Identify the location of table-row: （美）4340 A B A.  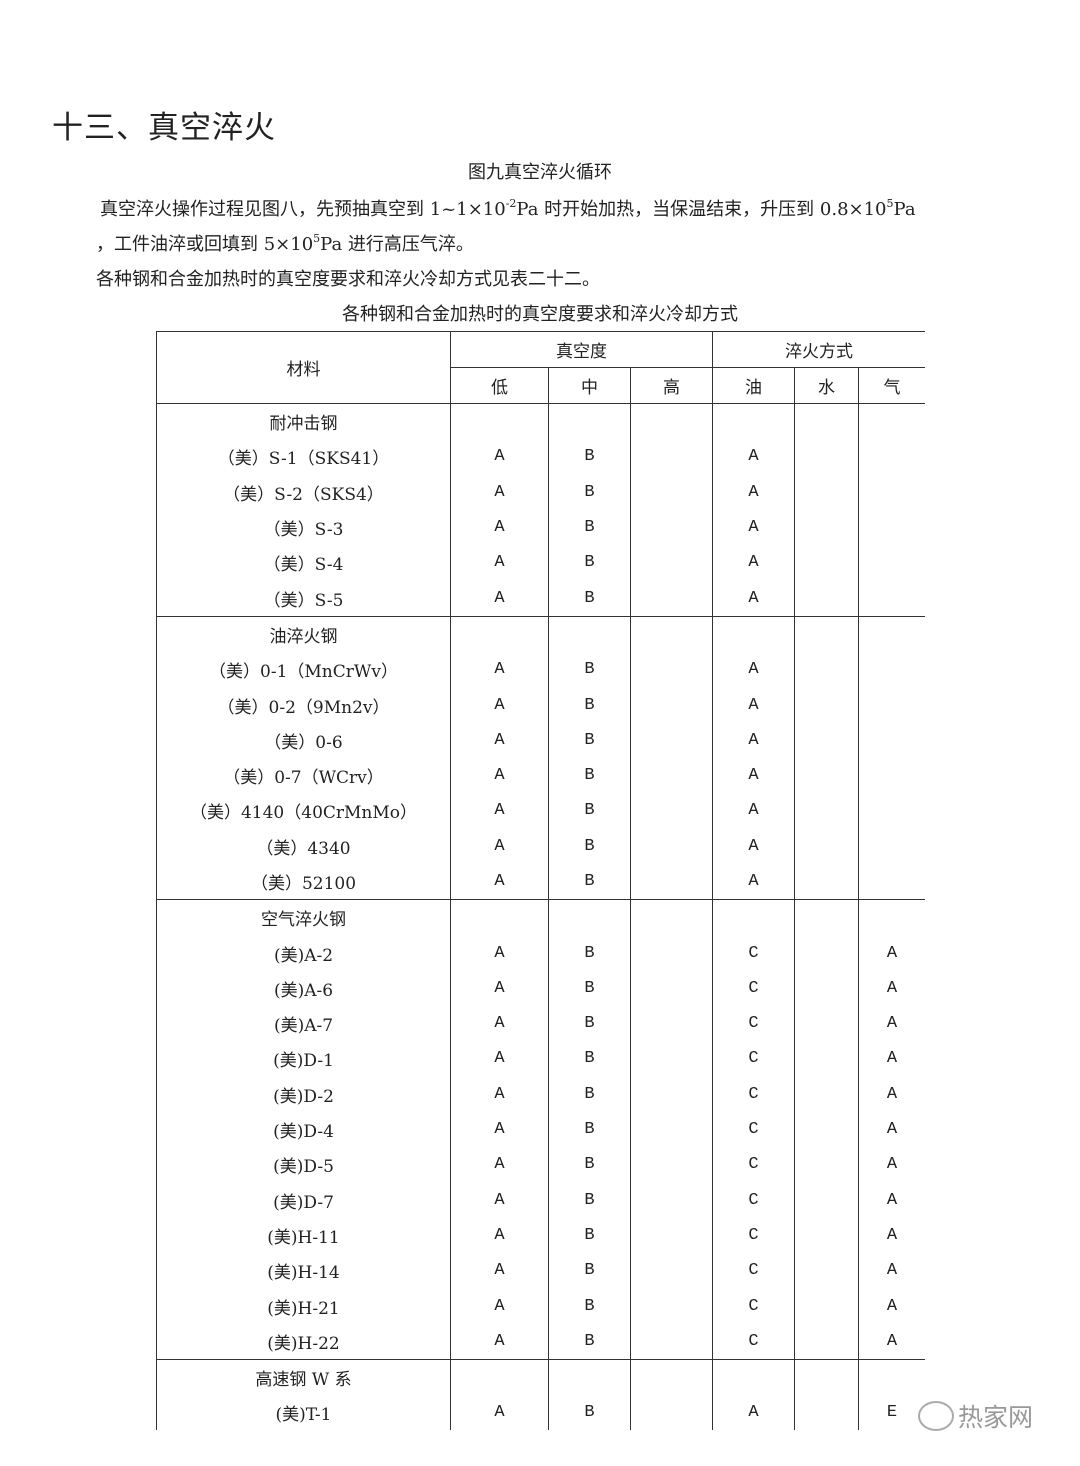
(540, 846).